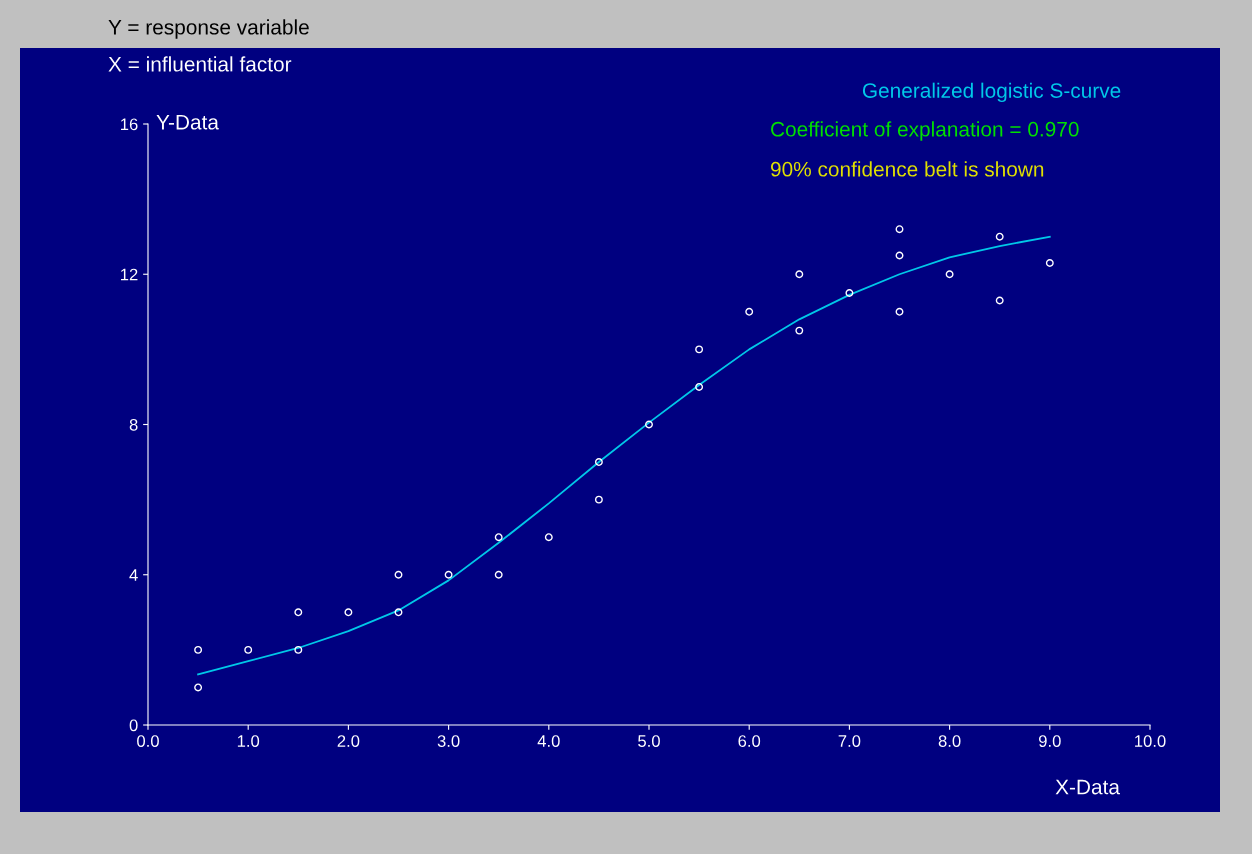 This screenshot has height=854, width=1252. Describe the element at coordinates (133, 575) in the screenshot. I see `y-tick-label: 4` at that location.